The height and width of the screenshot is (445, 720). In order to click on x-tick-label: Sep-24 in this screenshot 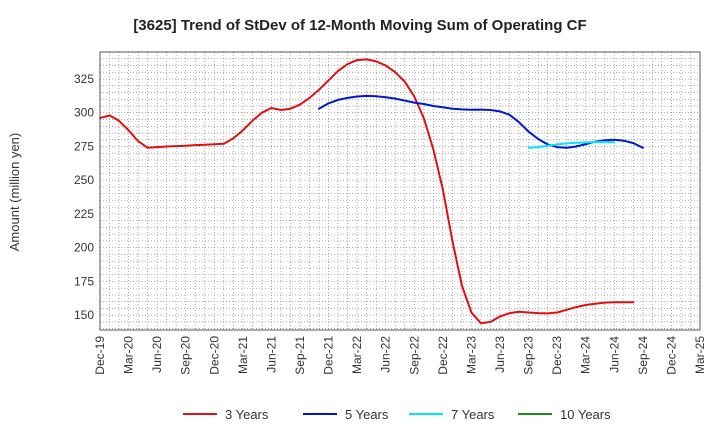, I will do `click(643, 355)`.